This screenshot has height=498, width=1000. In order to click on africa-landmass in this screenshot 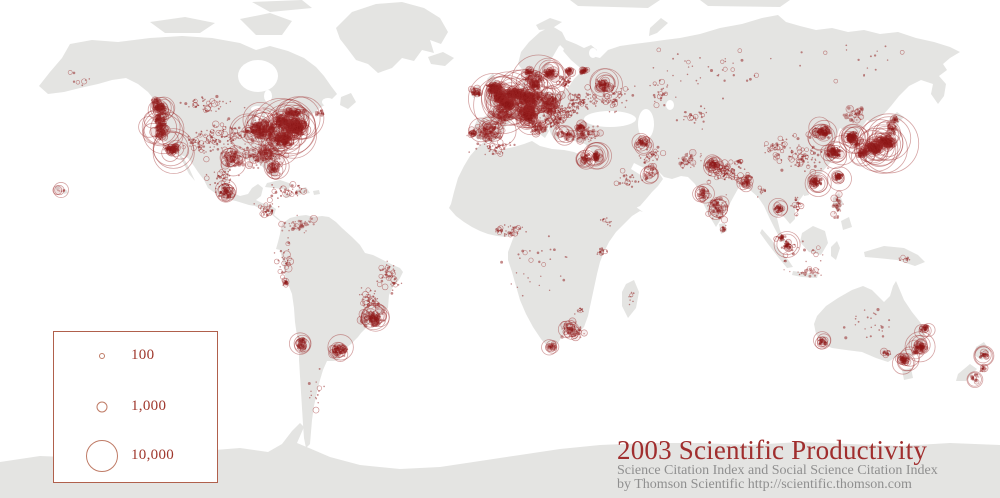, I will do `click(546, 245)`.